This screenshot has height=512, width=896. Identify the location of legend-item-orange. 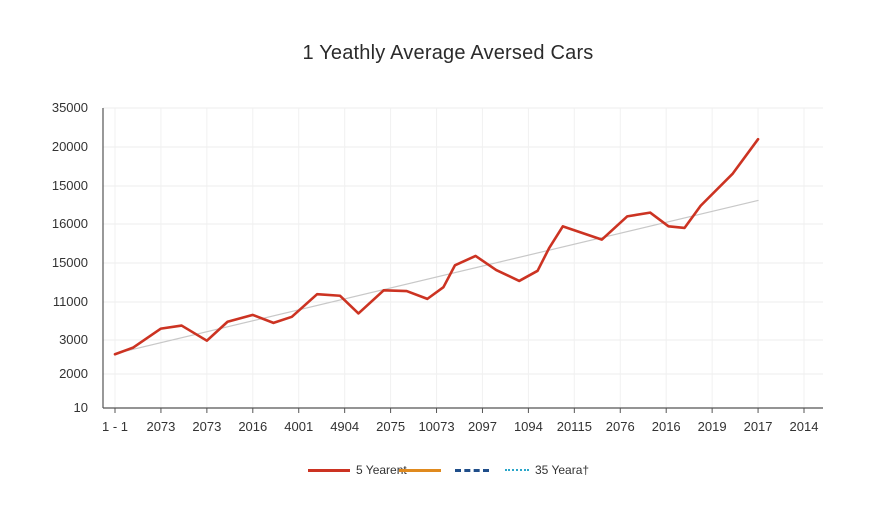
(423, 470).